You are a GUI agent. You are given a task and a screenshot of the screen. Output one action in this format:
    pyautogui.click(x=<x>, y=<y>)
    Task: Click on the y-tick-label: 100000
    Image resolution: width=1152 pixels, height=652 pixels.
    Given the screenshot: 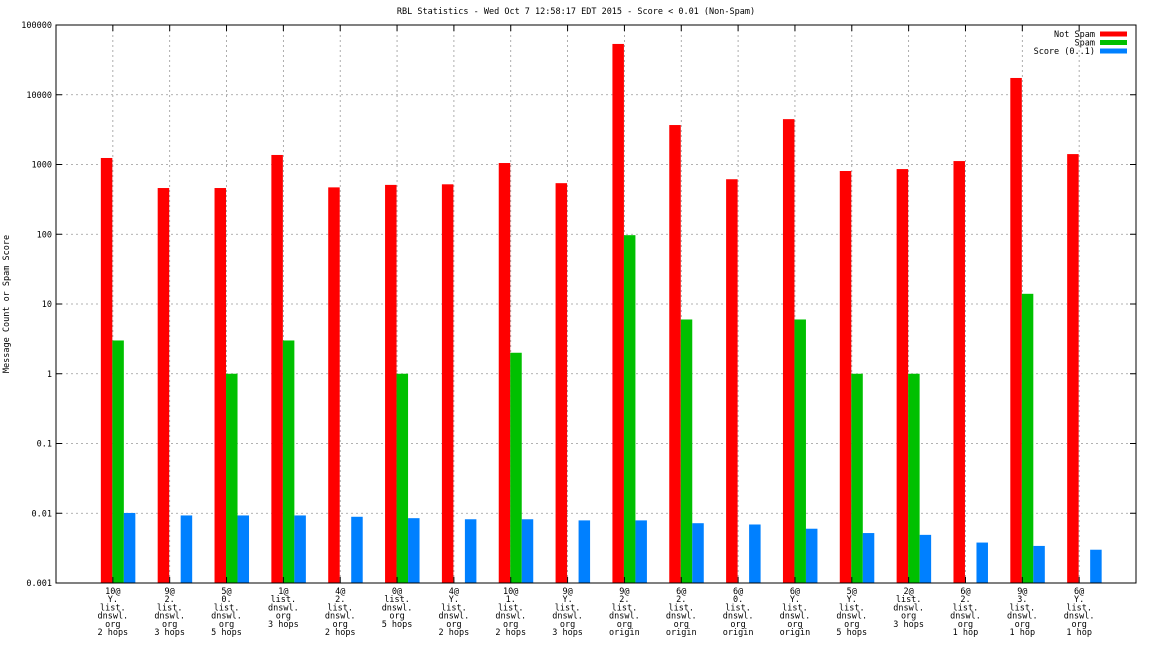 What is the action you would take?
    pyautogui.click(x=36, y=26)
    